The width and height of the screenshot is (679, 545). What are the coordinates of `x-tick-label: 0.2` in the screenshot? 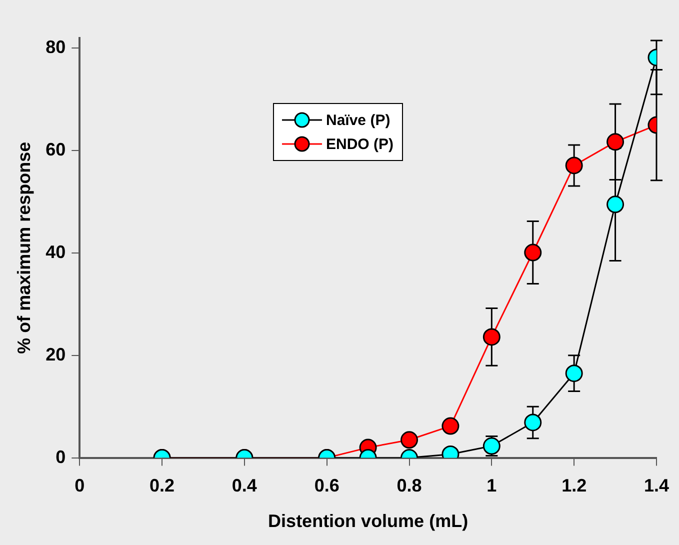 It's located at (162, 486).